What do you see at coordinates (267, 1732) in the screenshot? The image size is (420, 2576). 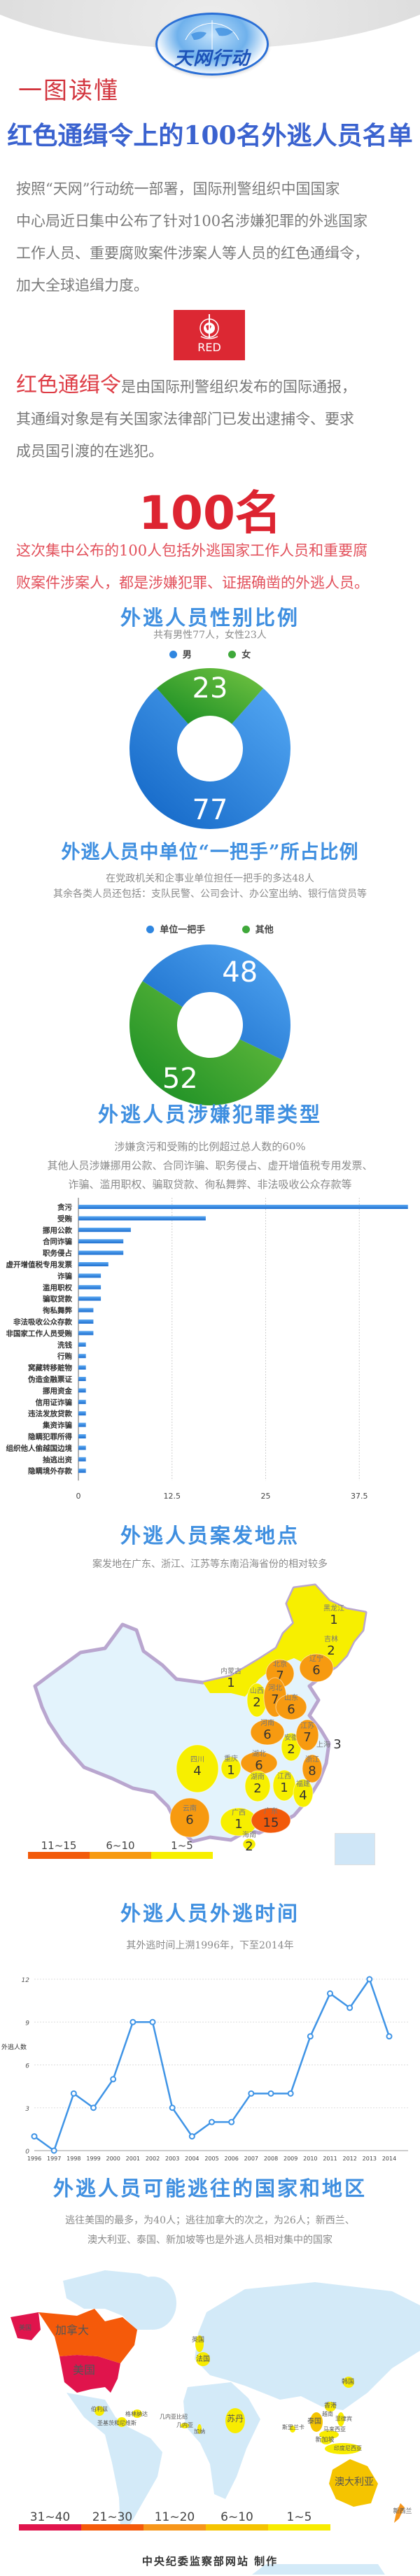 I see `province-河南` at bounding box center [267, 1732].